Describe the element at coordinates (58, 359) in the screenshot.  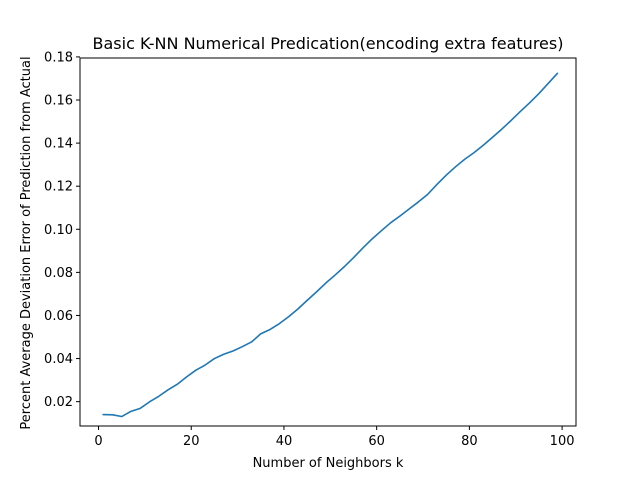
I see `y-tick-label: 0.04` at that location.